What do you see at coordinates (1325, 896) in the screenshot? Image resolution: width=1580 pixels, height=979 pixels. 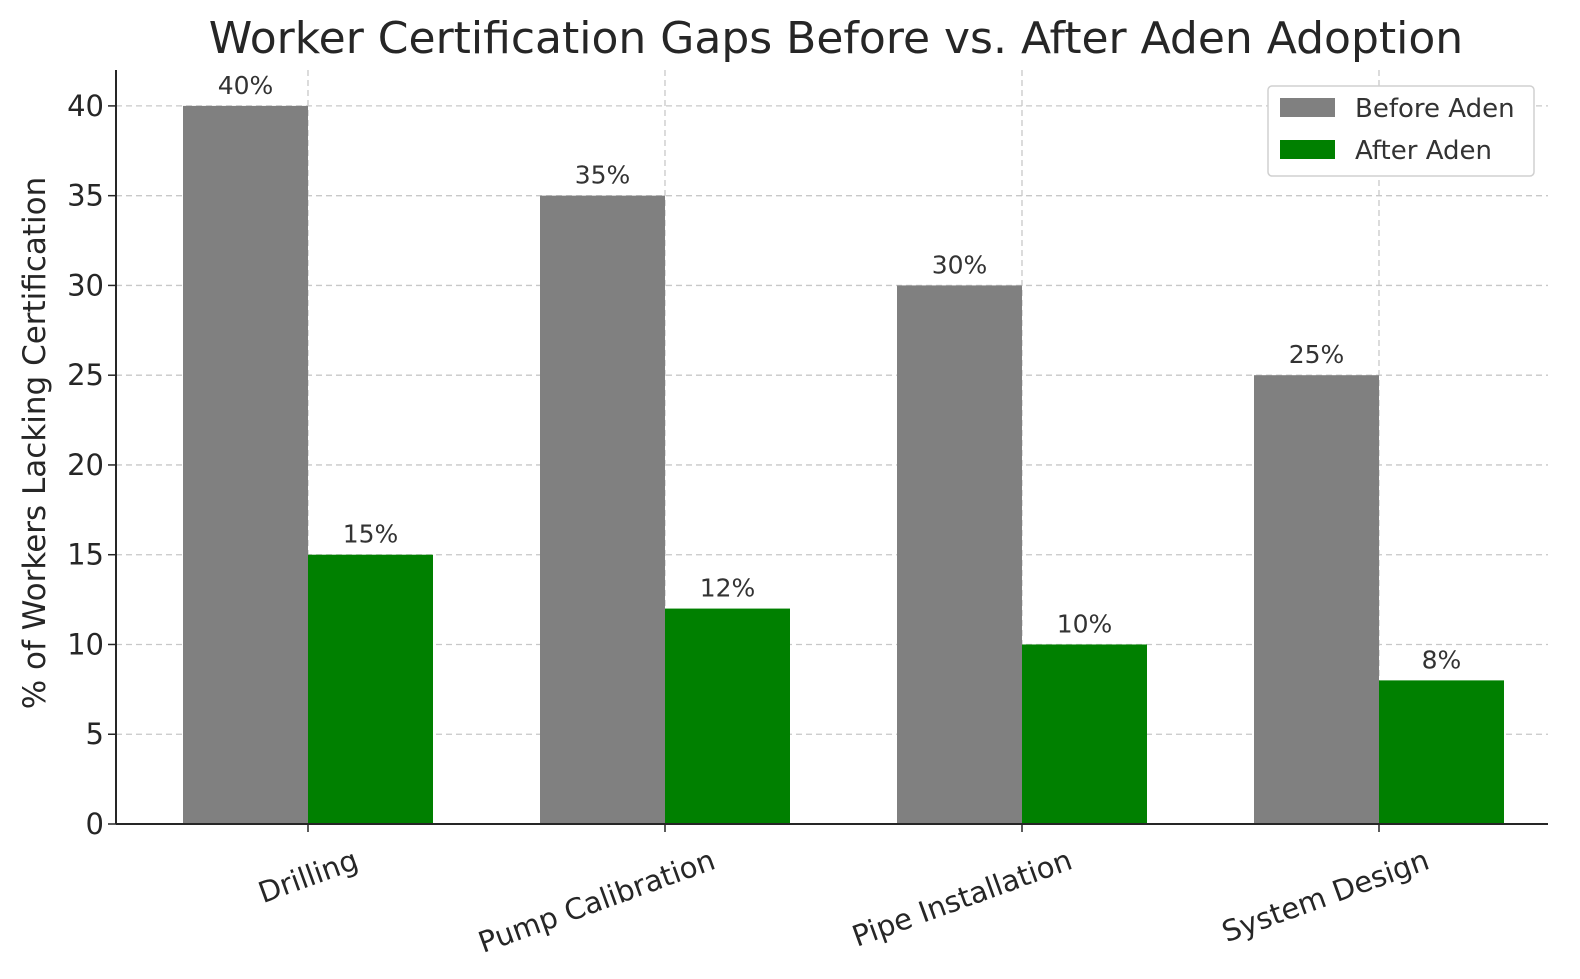 I see `x-category-label: System Design` at bounding box center [1325, 896].